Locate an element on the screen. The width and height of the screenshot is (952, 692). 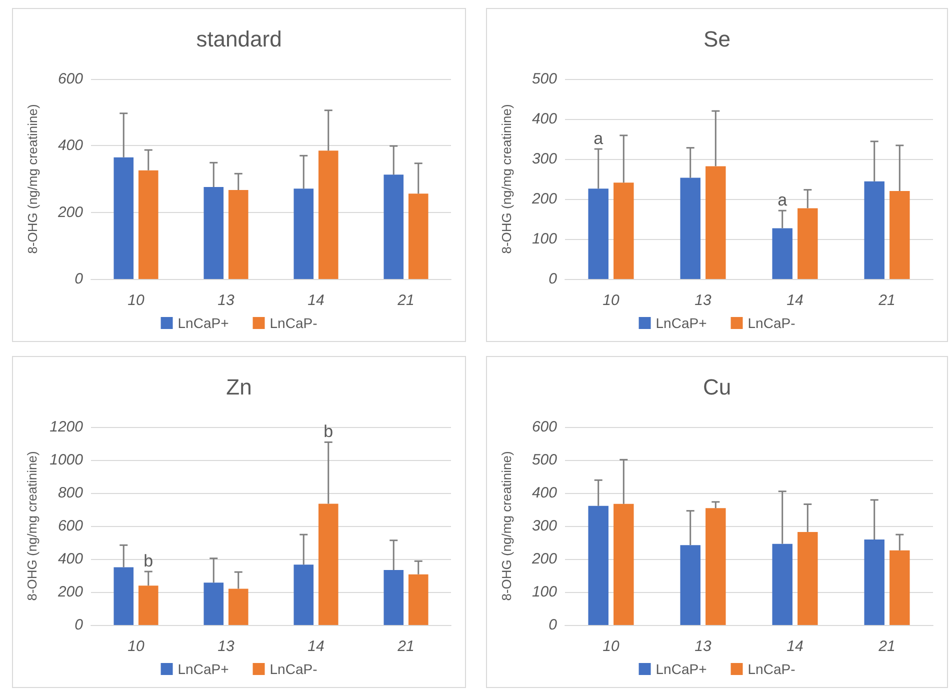
chart-title: Zn is located at coordinates (239, 387).